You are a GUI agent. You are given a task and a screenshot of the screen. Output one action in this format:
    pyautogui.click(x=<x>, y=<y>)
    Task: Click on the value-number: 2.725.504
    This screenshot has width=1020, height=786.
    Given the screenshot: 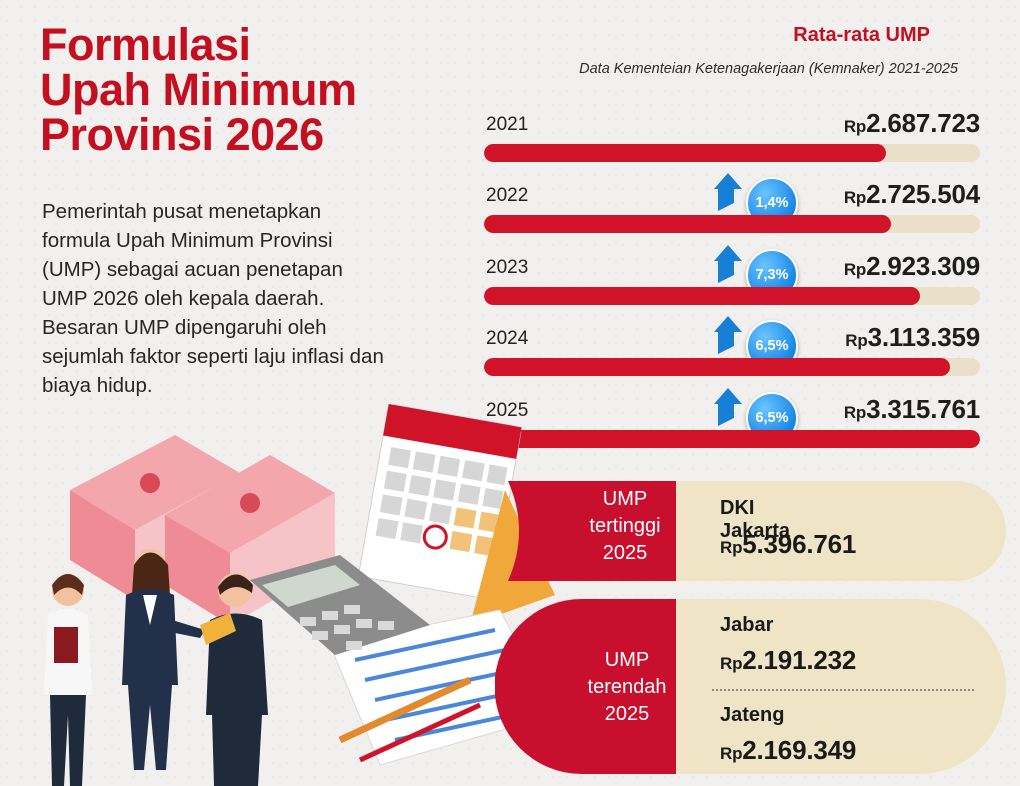 What is the action you would take?
    pyautogui.click(x=923, y=194)
    